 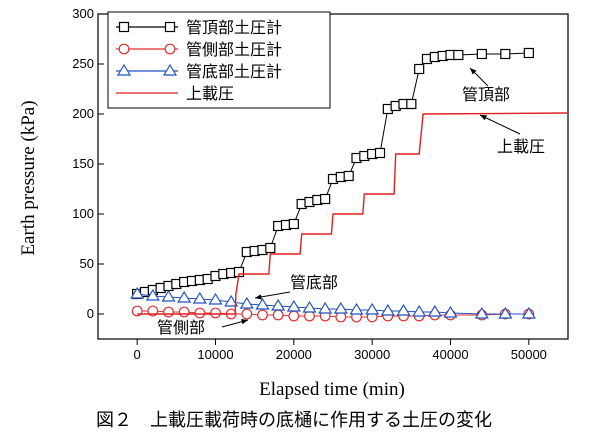 What do you see at coordinates (521, 146) in the screenshot?
I see `annotation: 上載圧` at bounding box center [521, 146].